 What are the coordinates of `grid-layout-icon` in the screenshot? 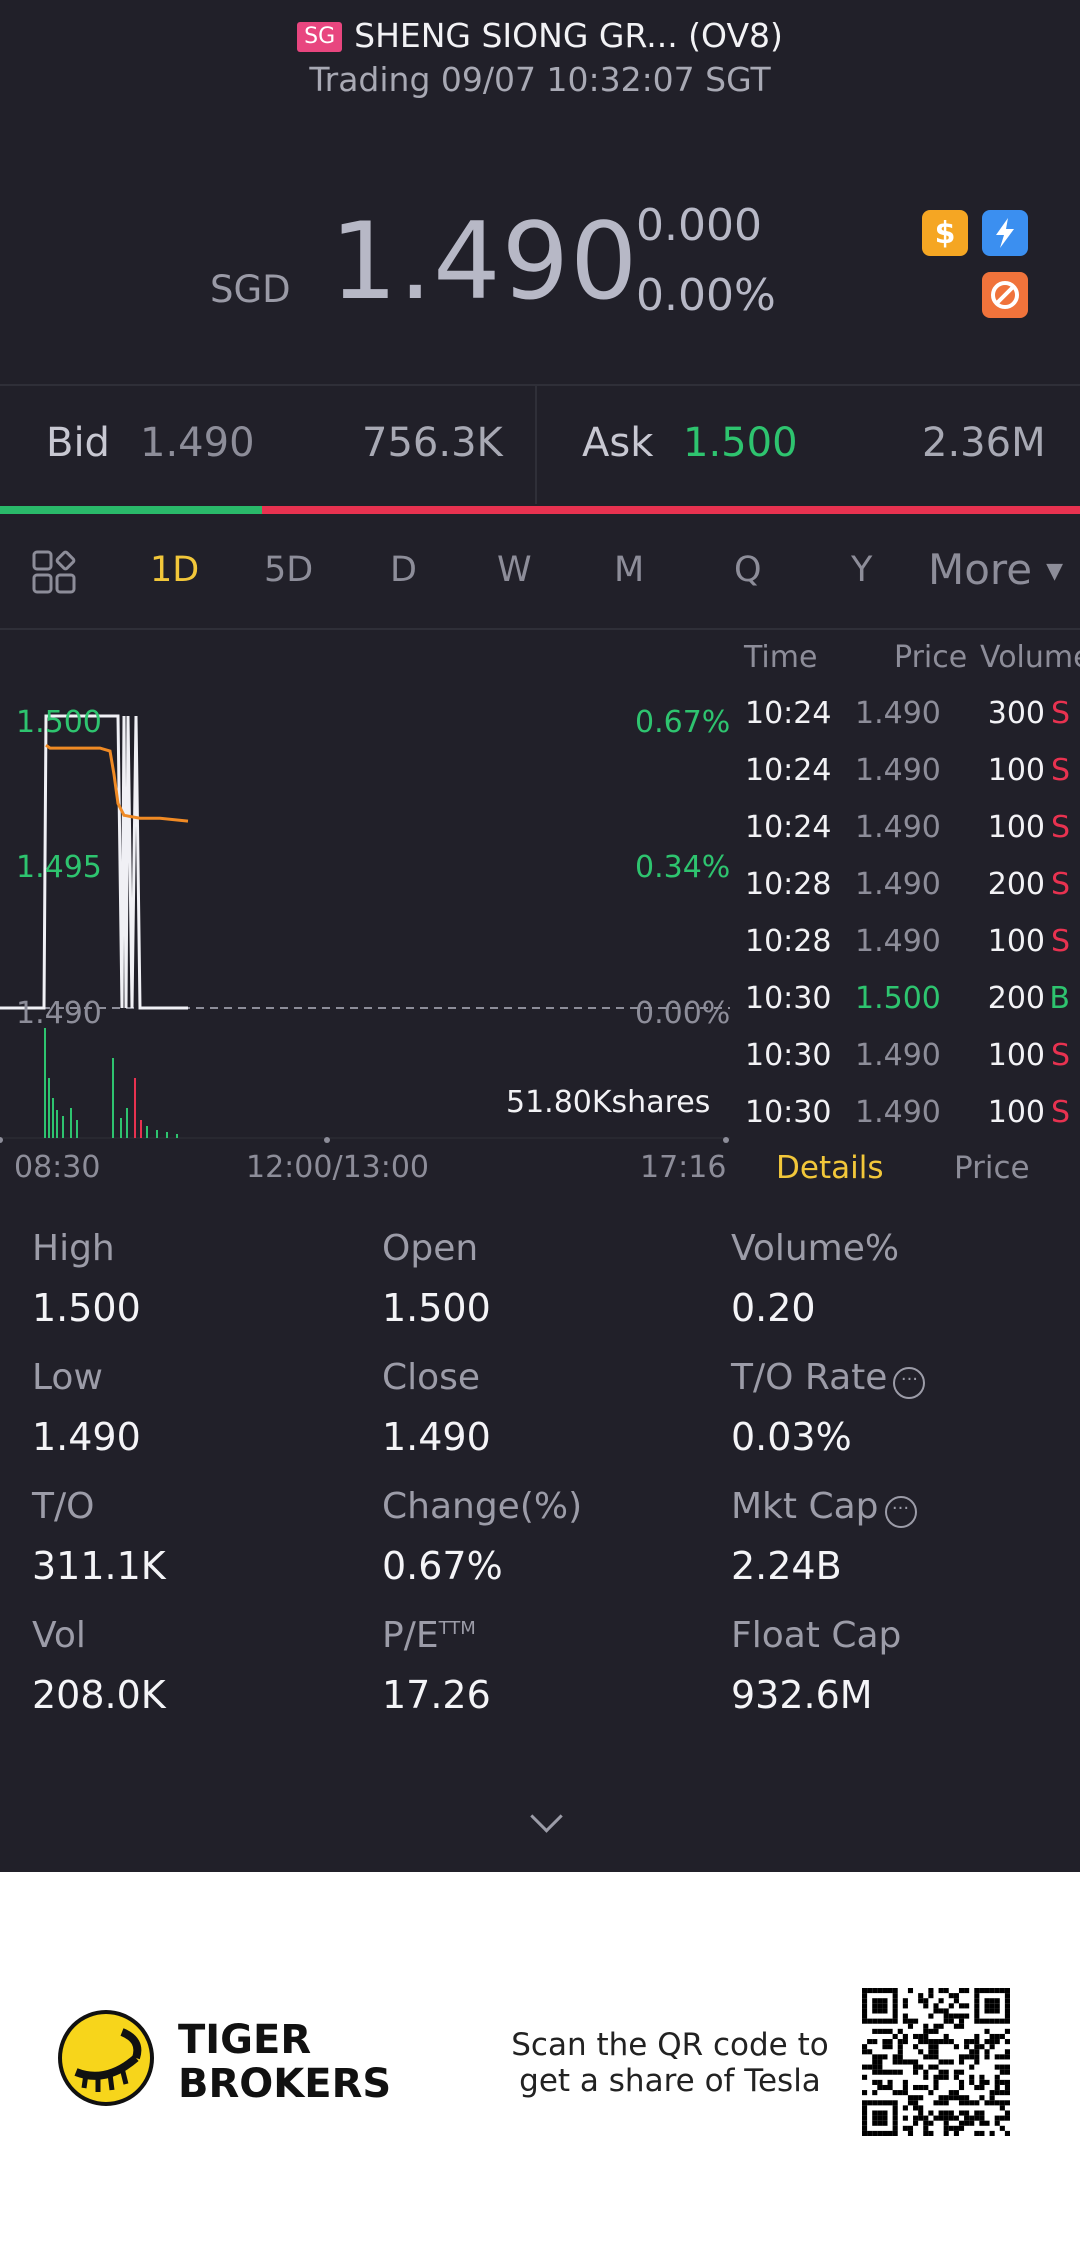 It's located at (55, 573).